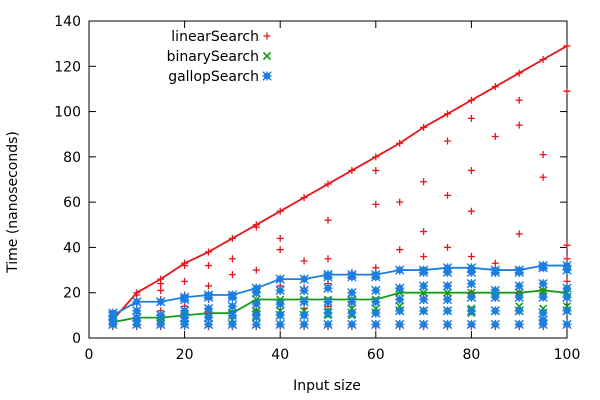 The image size is (600, 400). I want to click on legend-marker-linearsearch, so click(267, 36).